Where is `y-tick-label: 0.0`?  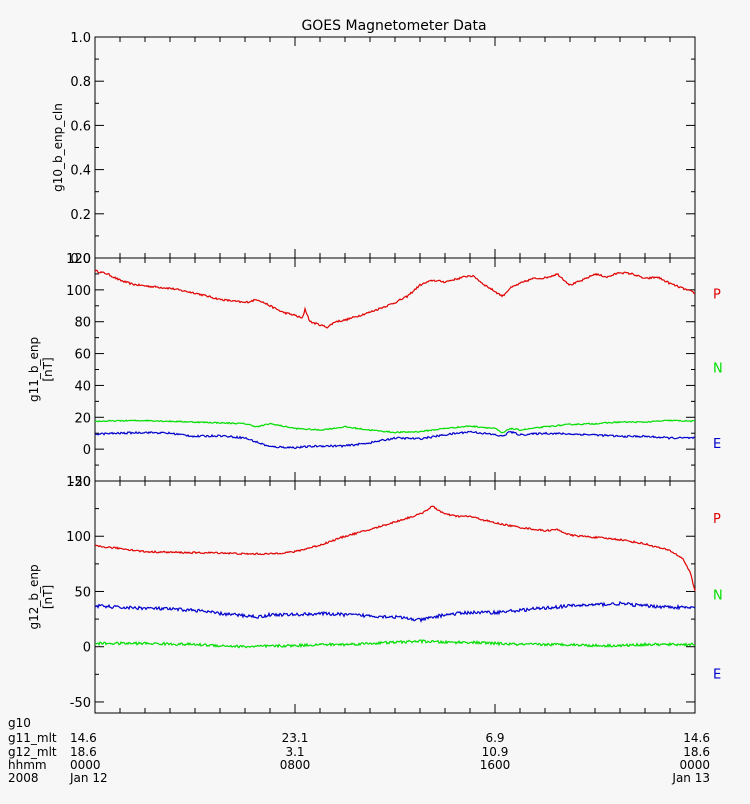
y-tick-label: 0.0 is located at coordinates (80, 259).